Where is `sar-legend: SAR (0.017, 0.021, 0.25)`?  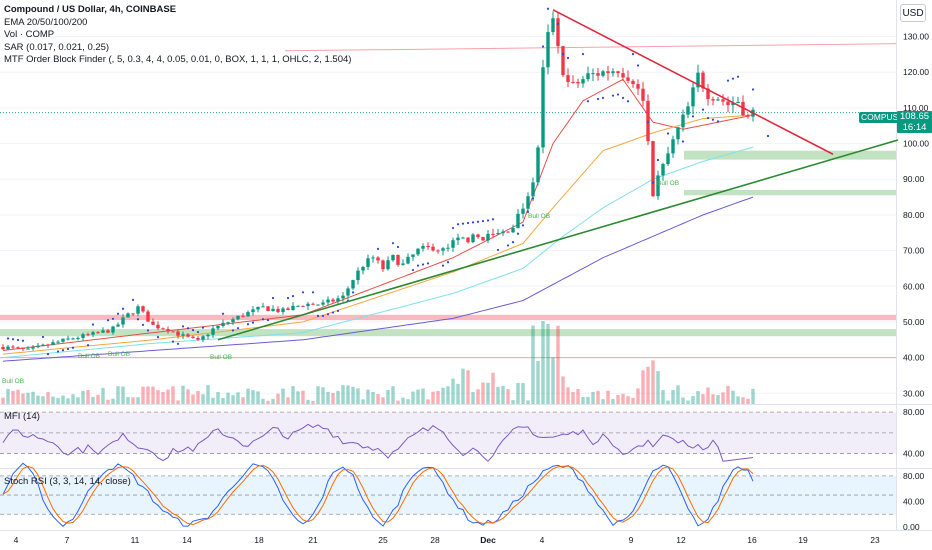 sar-legend: SAR (0.017, 0.021, 0.25) is located at coordinates (57, 47).